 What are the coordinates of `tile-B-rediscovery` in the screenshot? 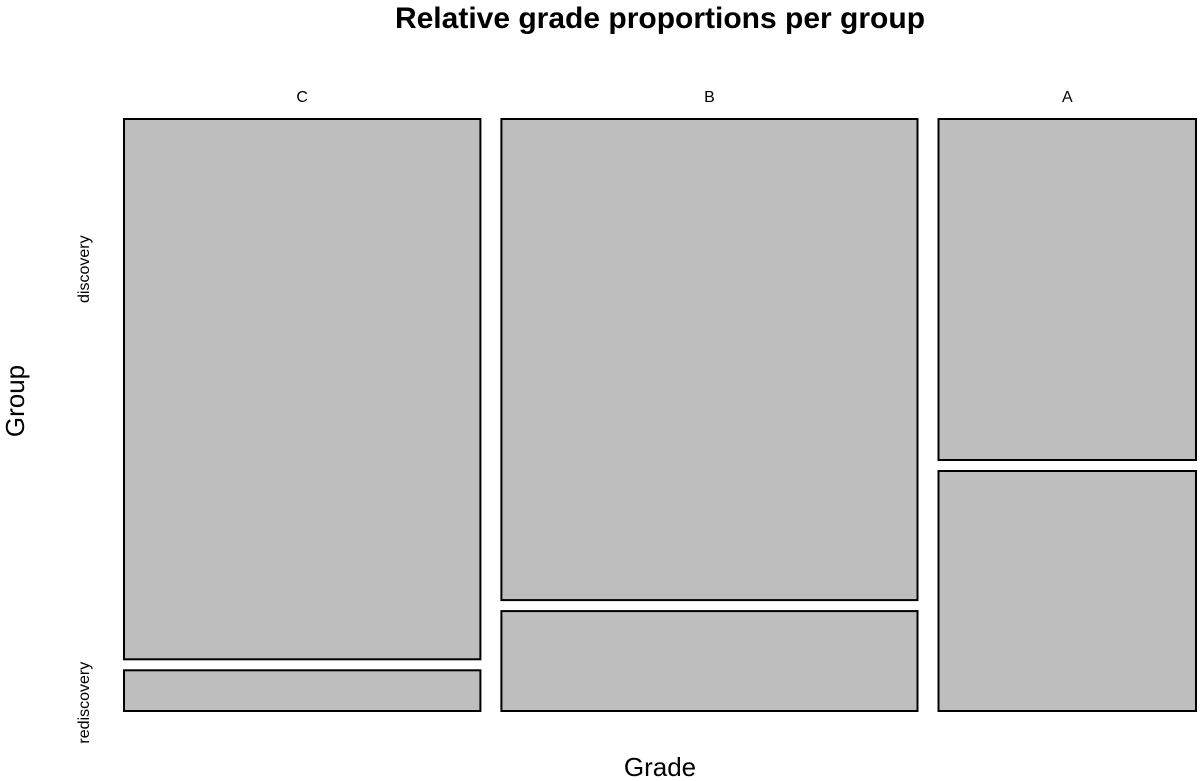 It's located at (709, 661).